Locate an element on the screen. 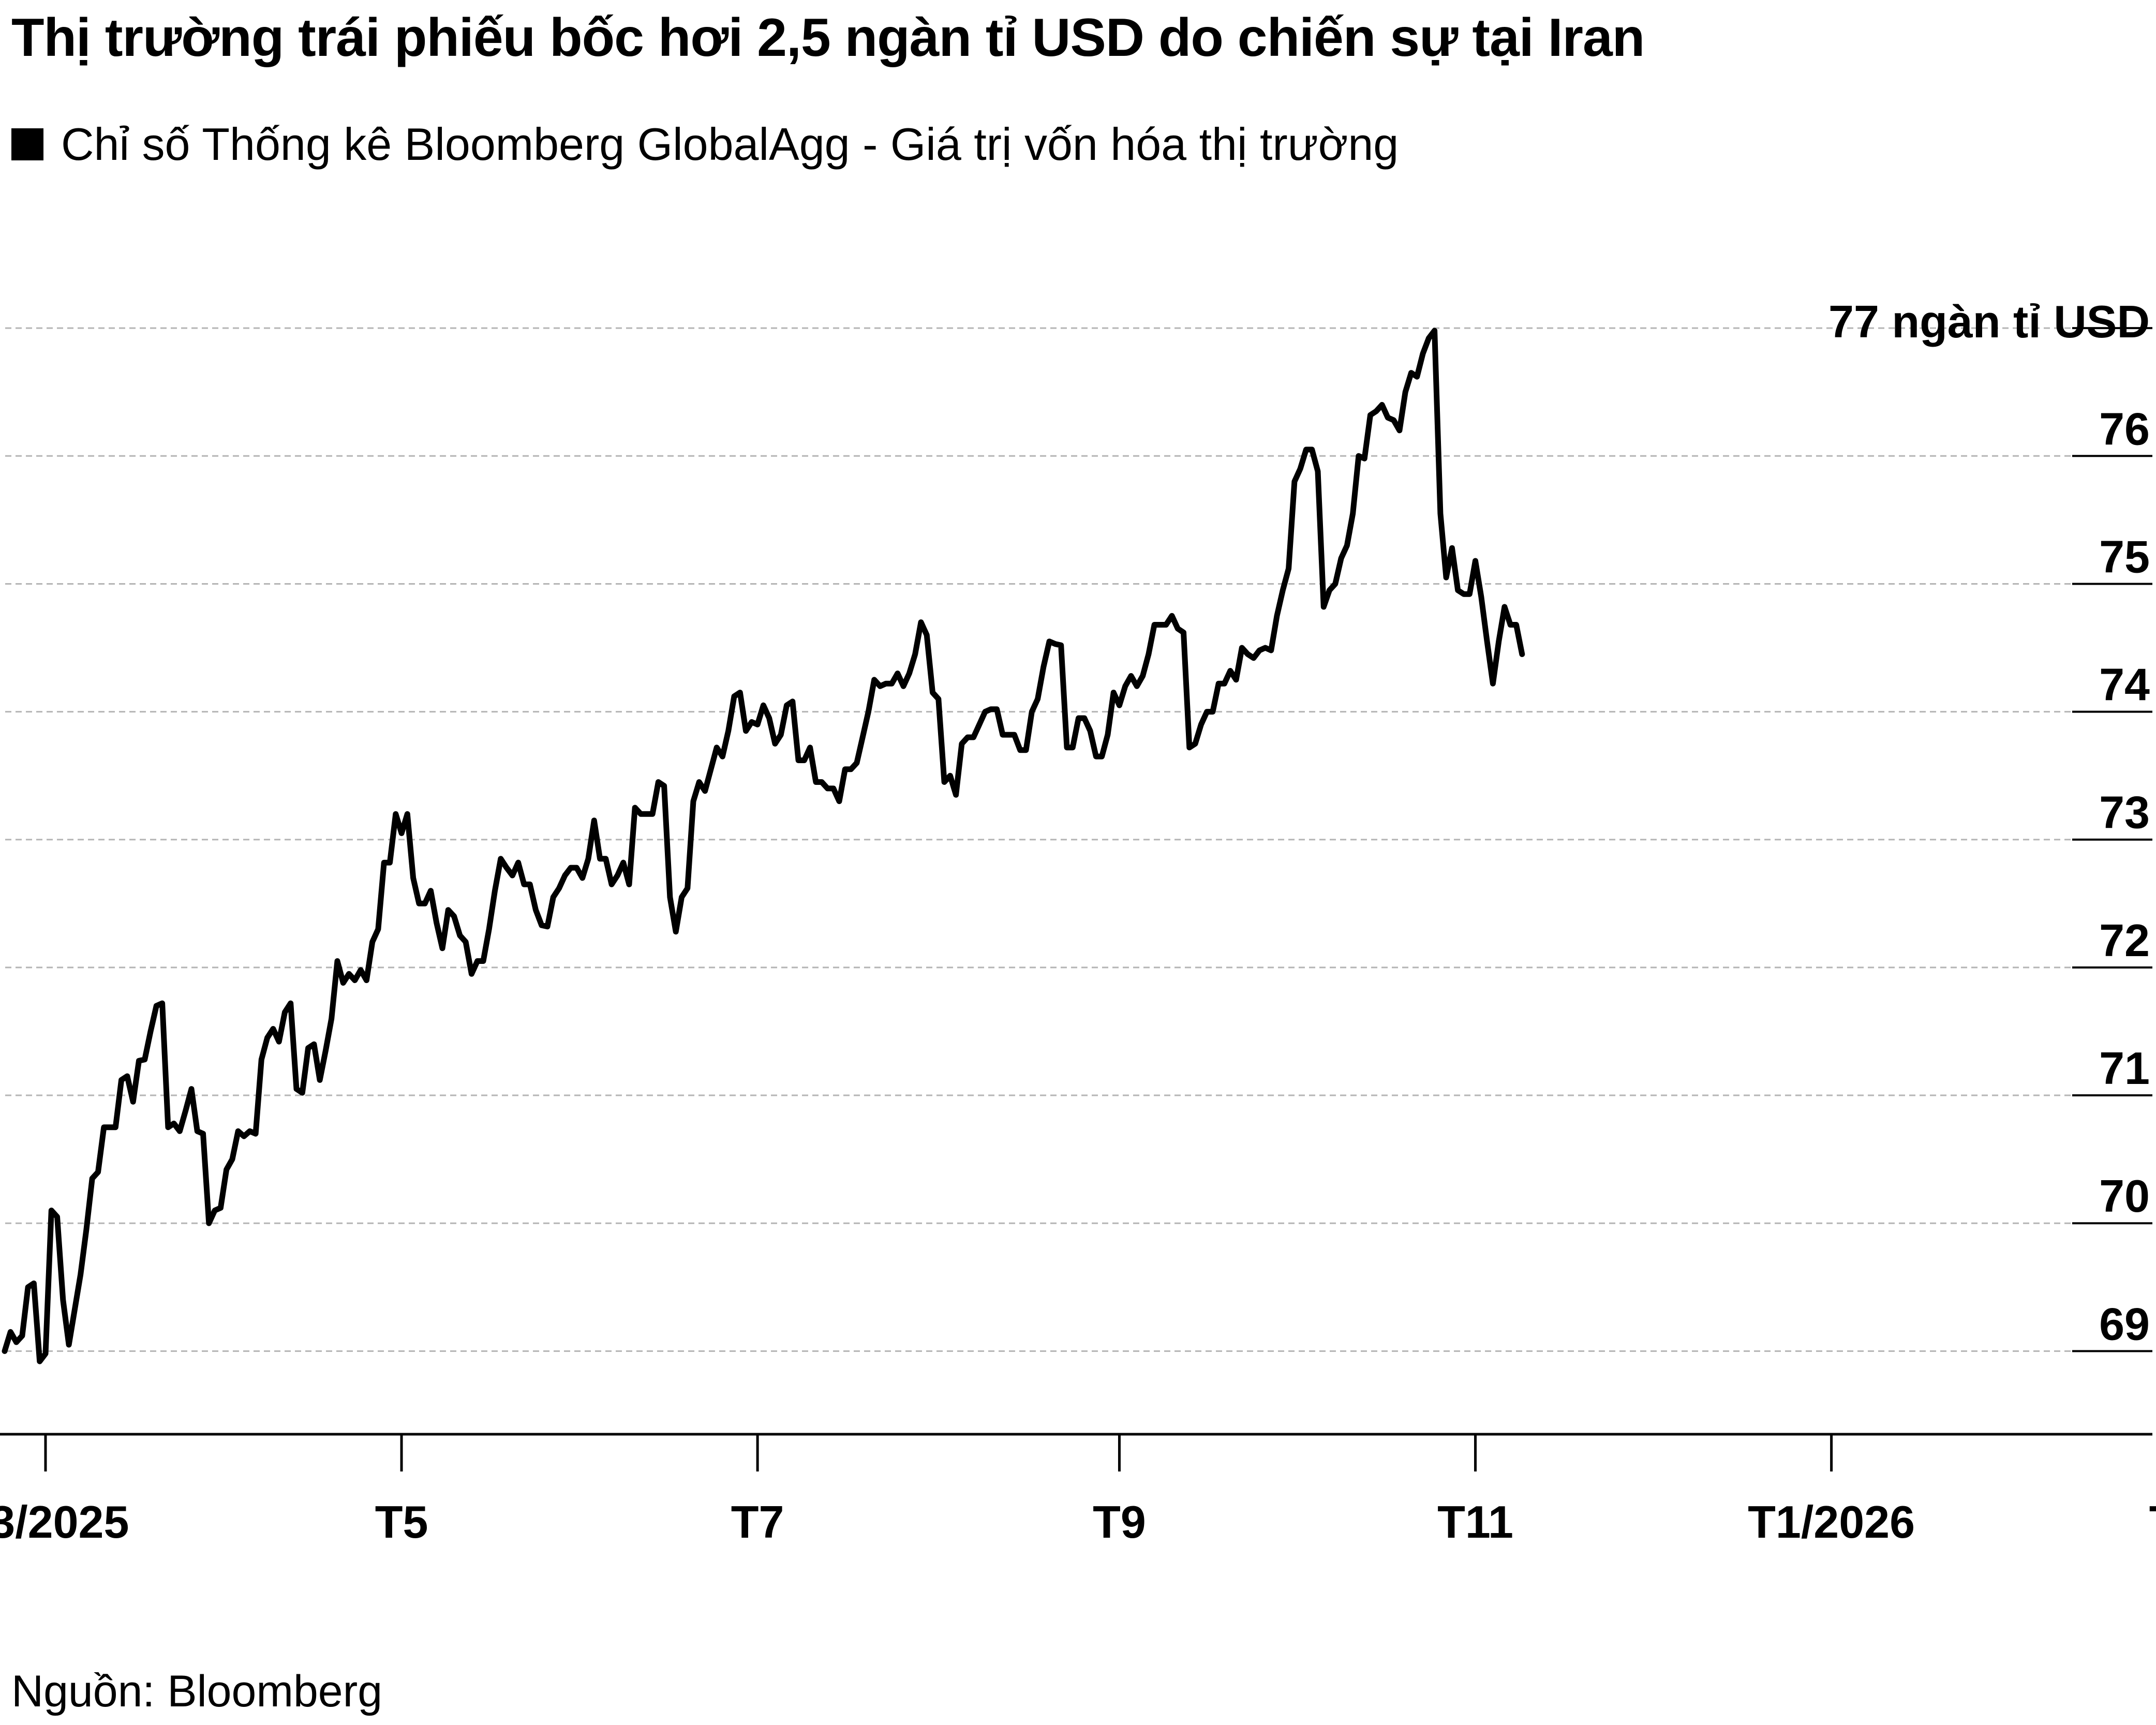 This screenshot has height=1725, width=2156. legend-swatch is located at coordinates (27, 144).